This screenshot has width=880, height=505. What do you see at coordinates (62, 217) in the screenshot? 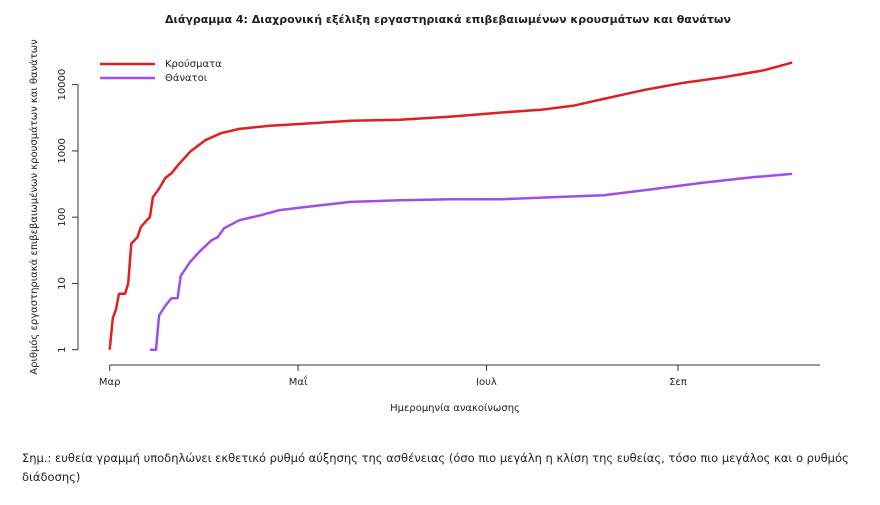
I see `y-tick-label: 100` at bounding box center [62, 217].